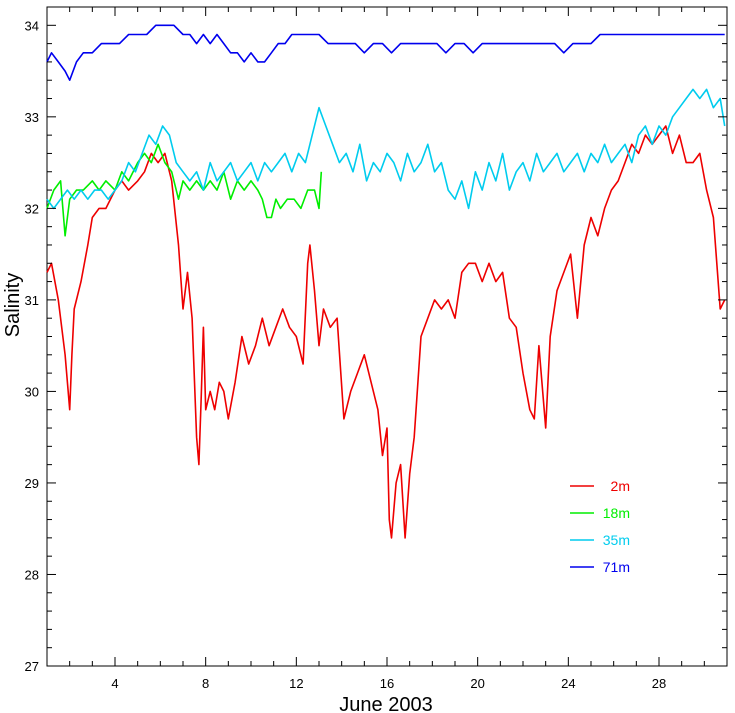  I want to click on y-axis-title: Salinity, so click(13, 305).